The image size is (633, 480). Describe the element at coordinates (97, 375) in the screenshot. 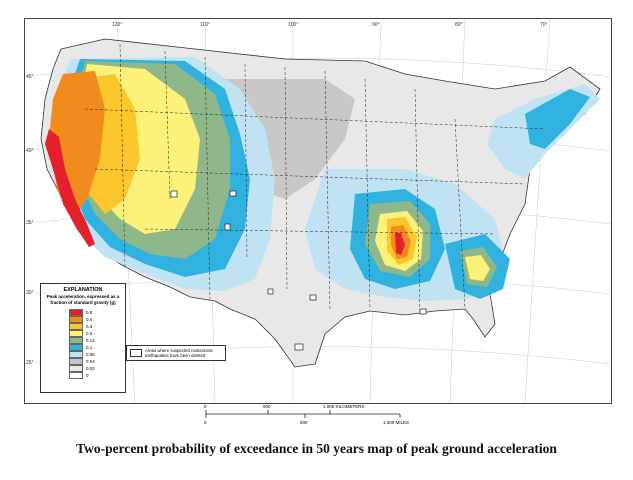

I see `legend-row: 0` at that location.